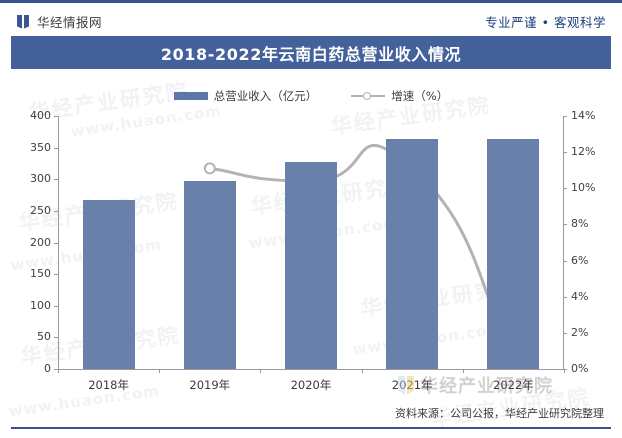 This screenshot has width=622, height=438. I want to click on y-axis-left-label: 250, so click(40, 210).